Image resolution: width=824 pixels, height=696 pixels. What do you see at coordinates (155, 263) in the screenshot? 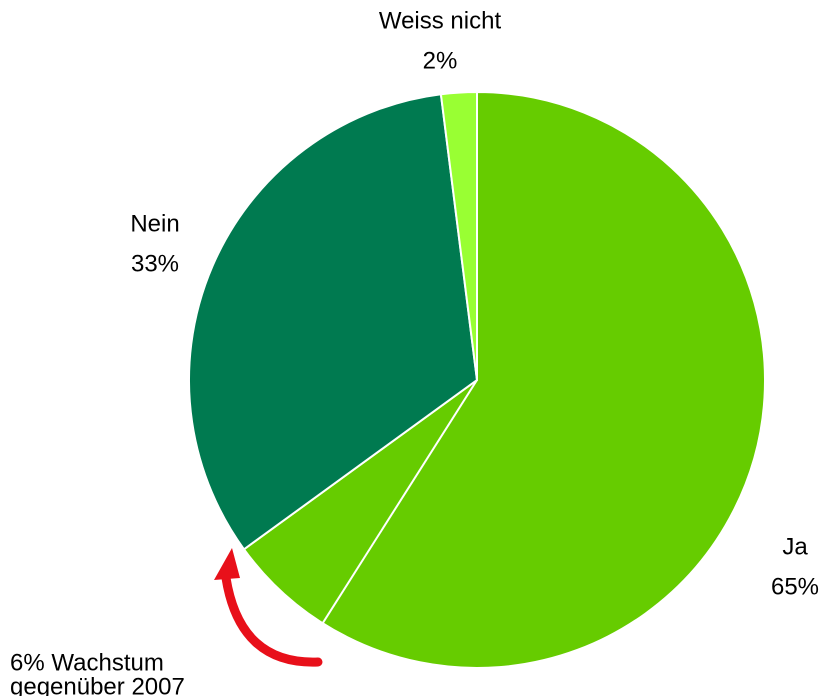
I see `slice-value: 33%` at bounding box center [155, 263].